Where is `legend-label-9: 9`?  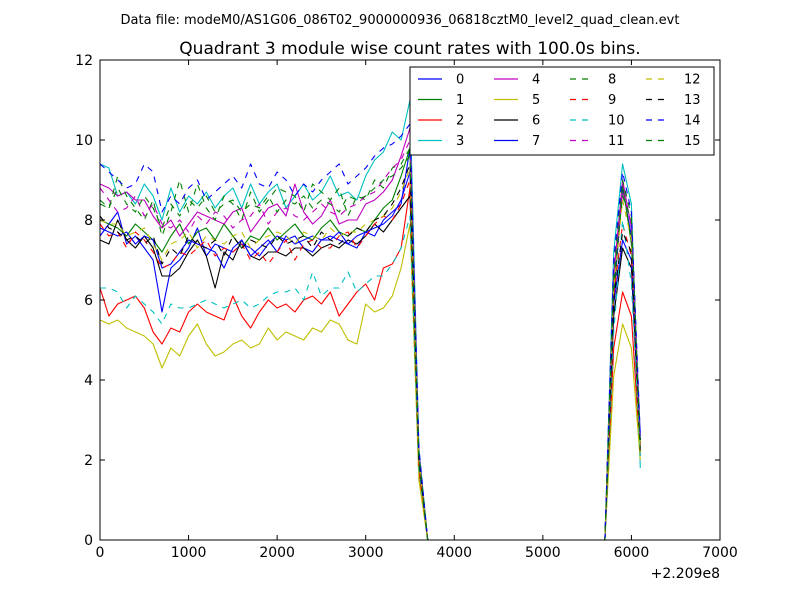 legend-label-9: 9 is located at coordinates (612, 100).